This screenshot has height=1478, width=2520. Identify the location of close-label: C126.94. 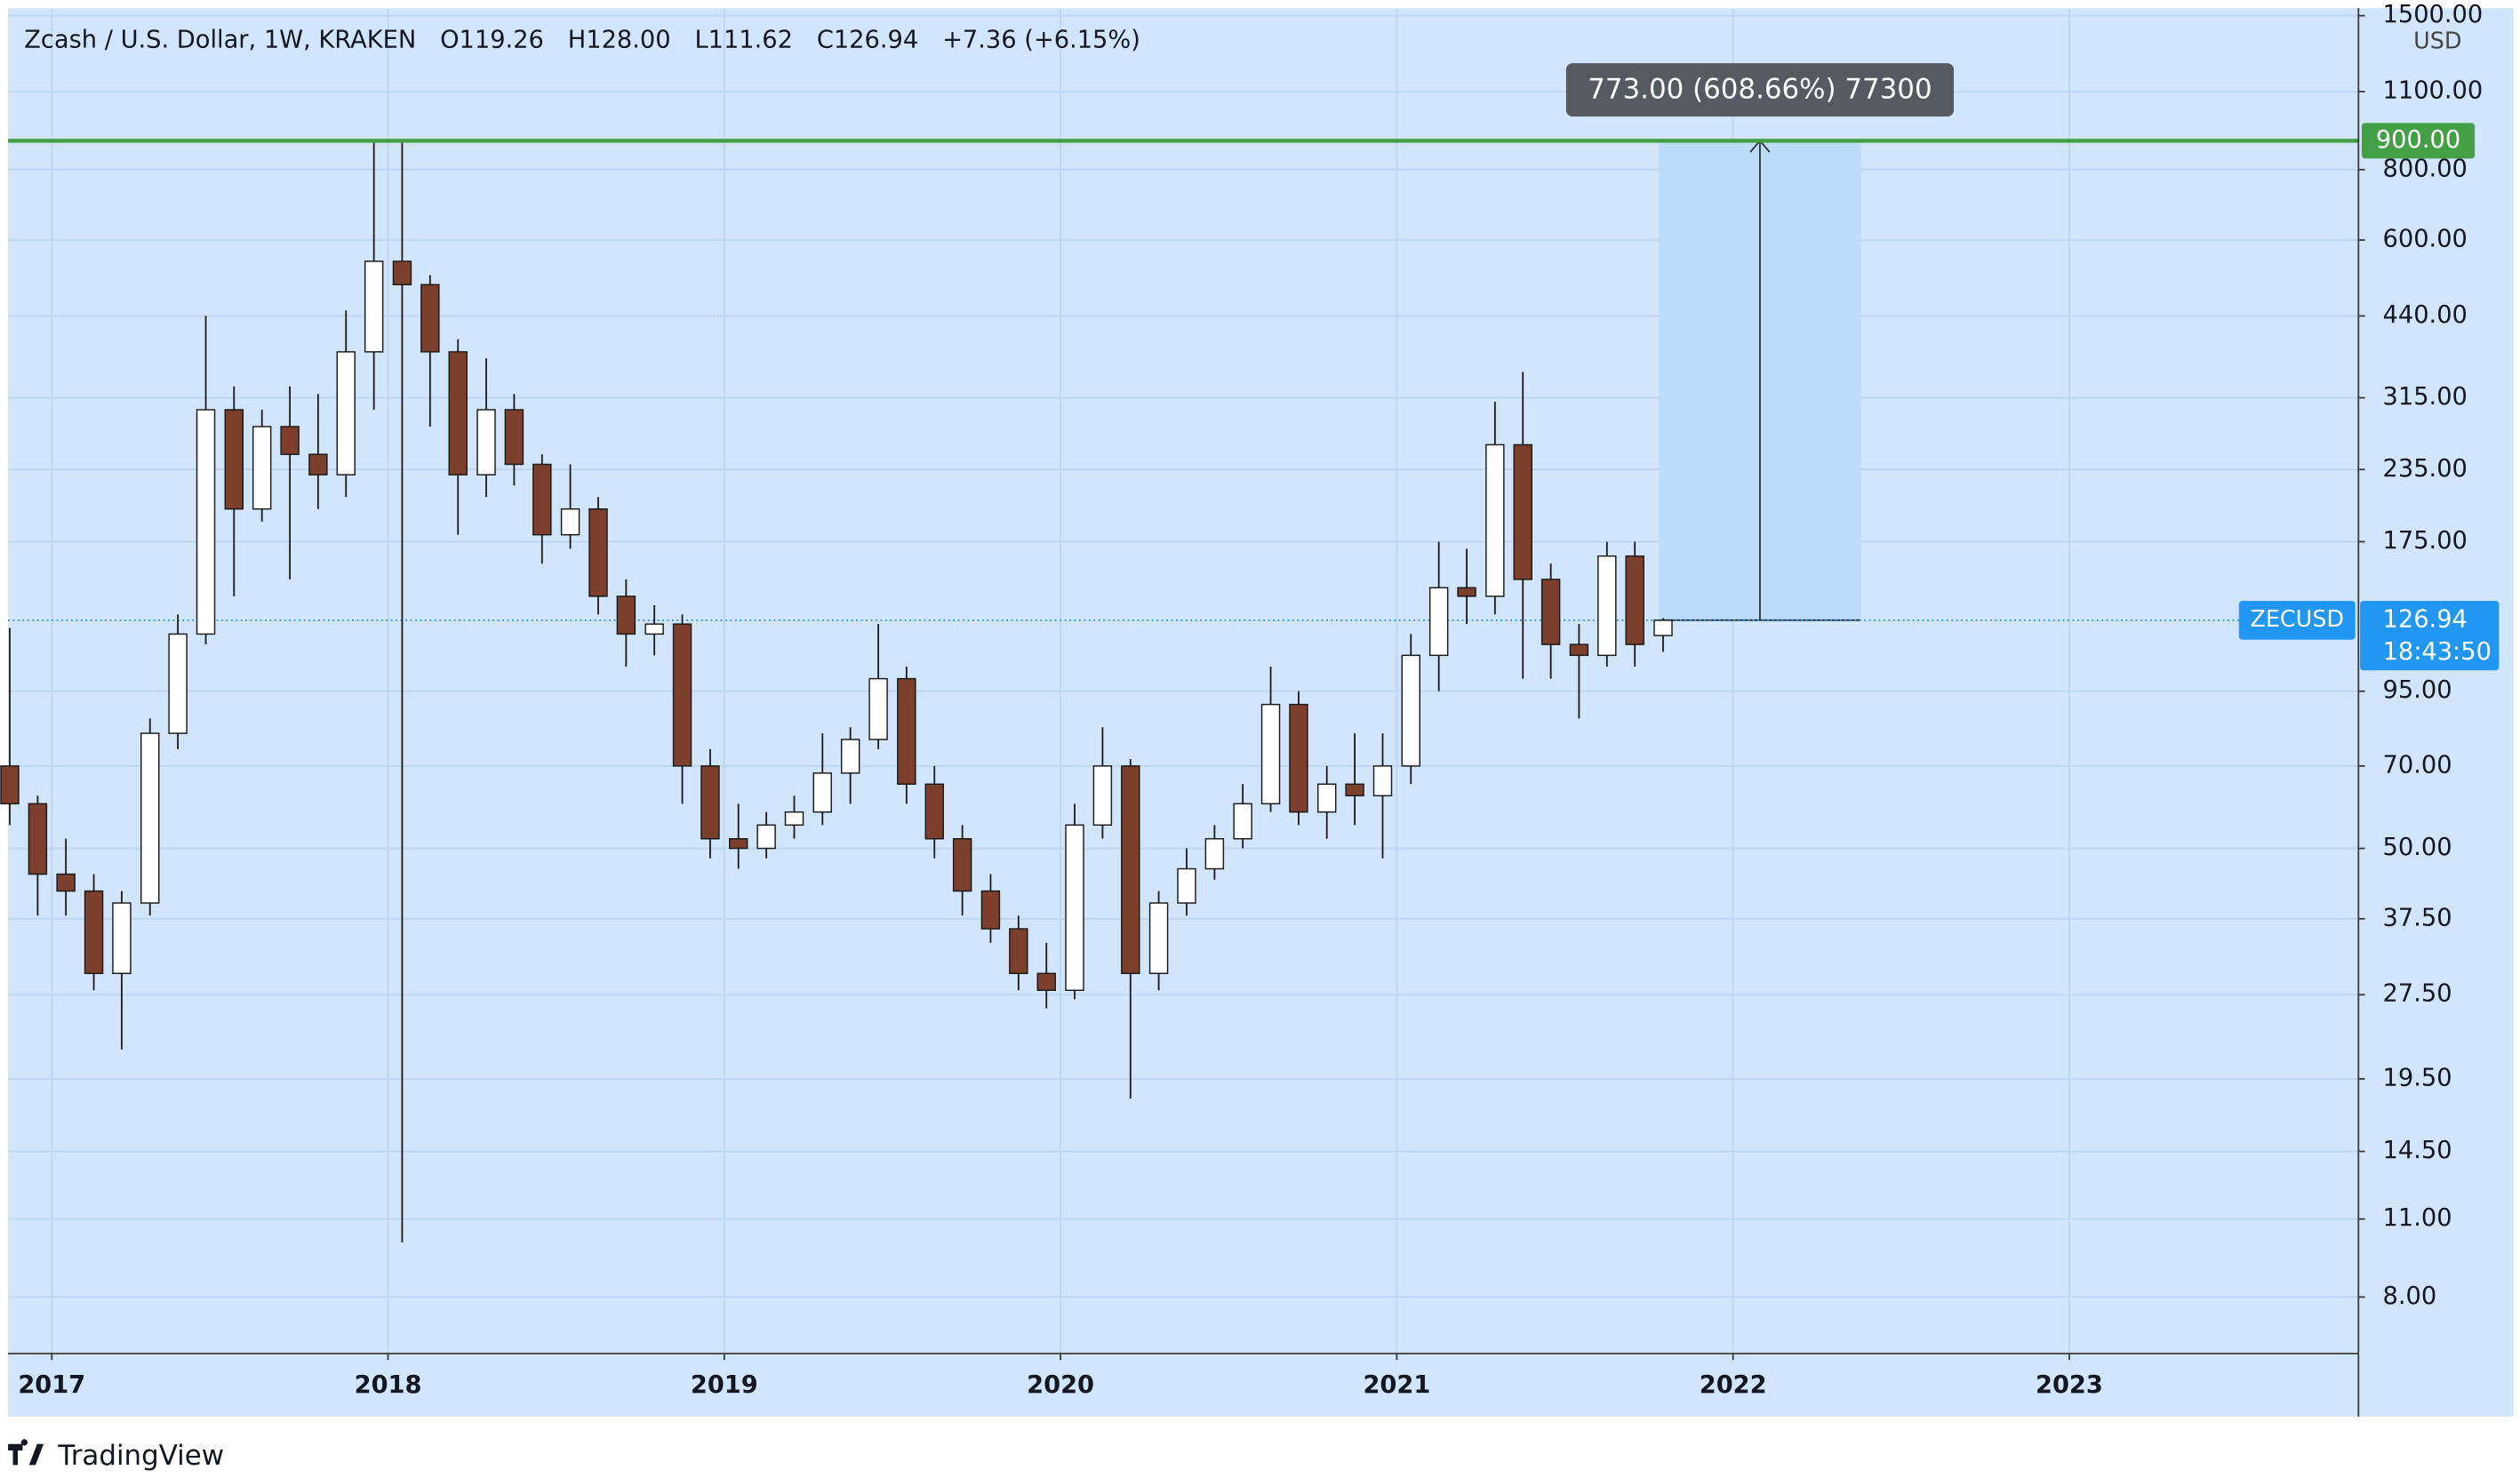
(867, 39).